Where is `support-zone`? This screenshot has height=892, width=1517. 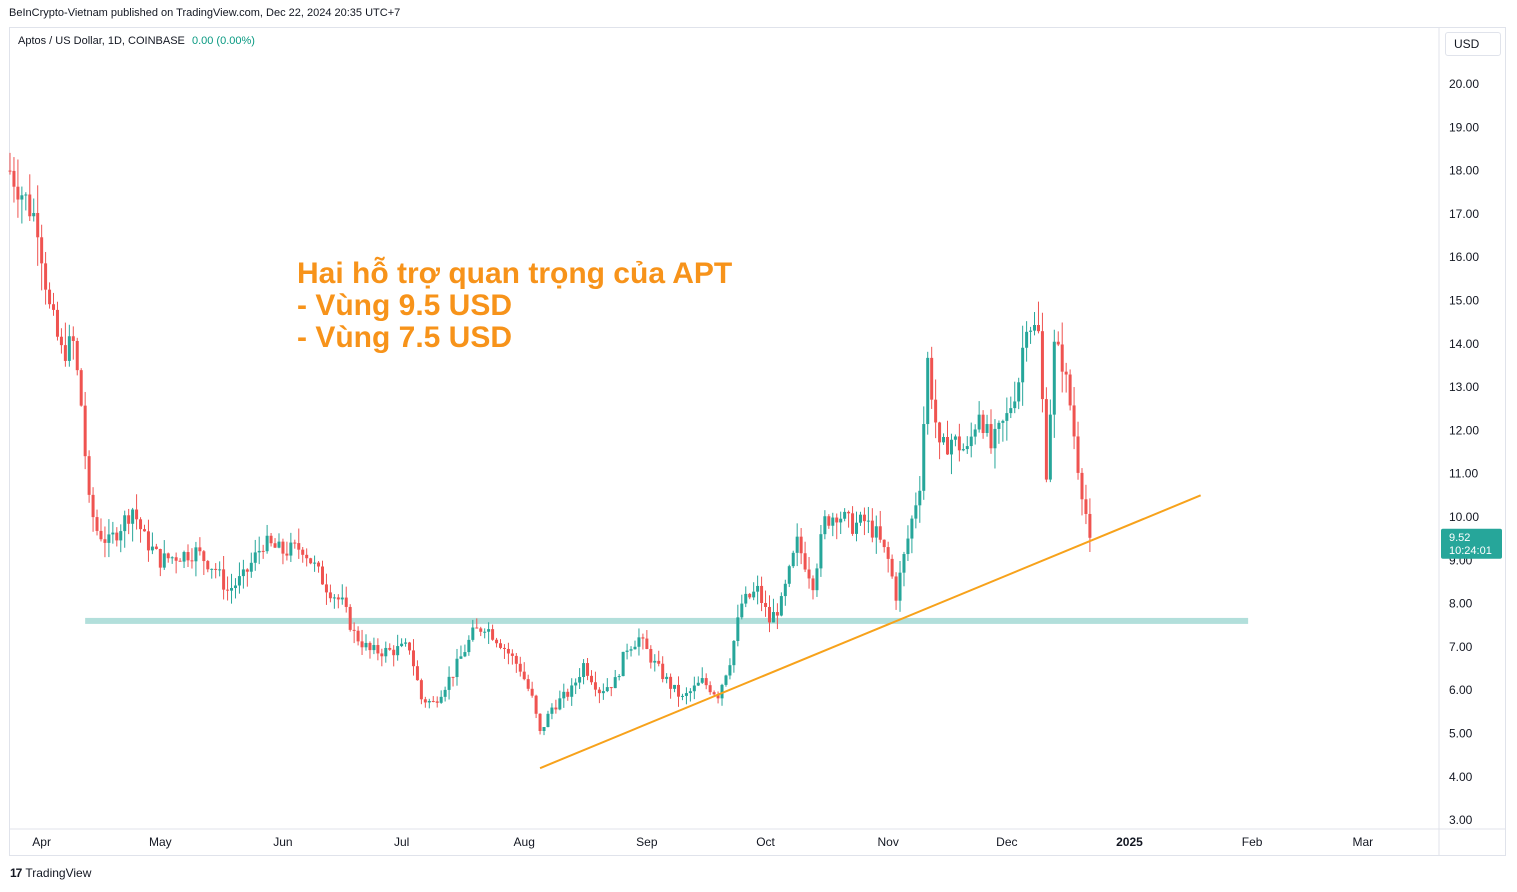
support-zone is located at coordinates (667, 620).